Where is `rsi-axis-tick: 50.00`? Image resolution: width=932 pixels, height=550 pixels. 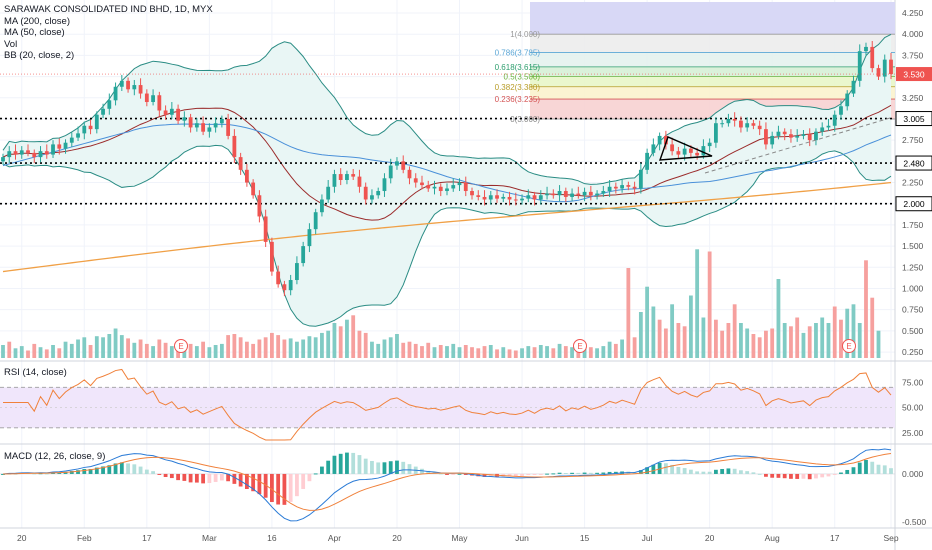 rsi-axis-tick: 50.00 is located at coordinates (913, 408).